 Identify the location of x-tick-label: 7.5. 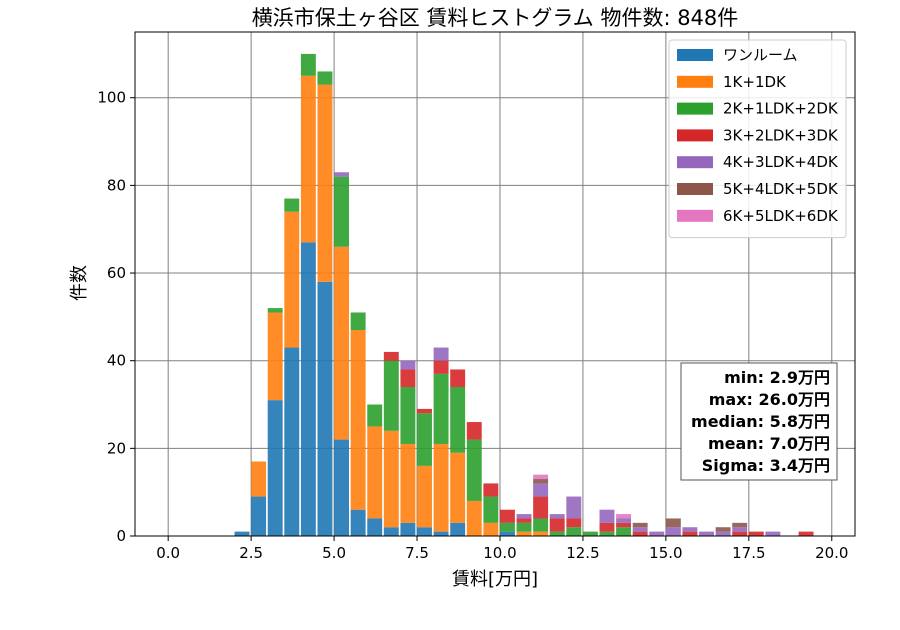
(417, 553).